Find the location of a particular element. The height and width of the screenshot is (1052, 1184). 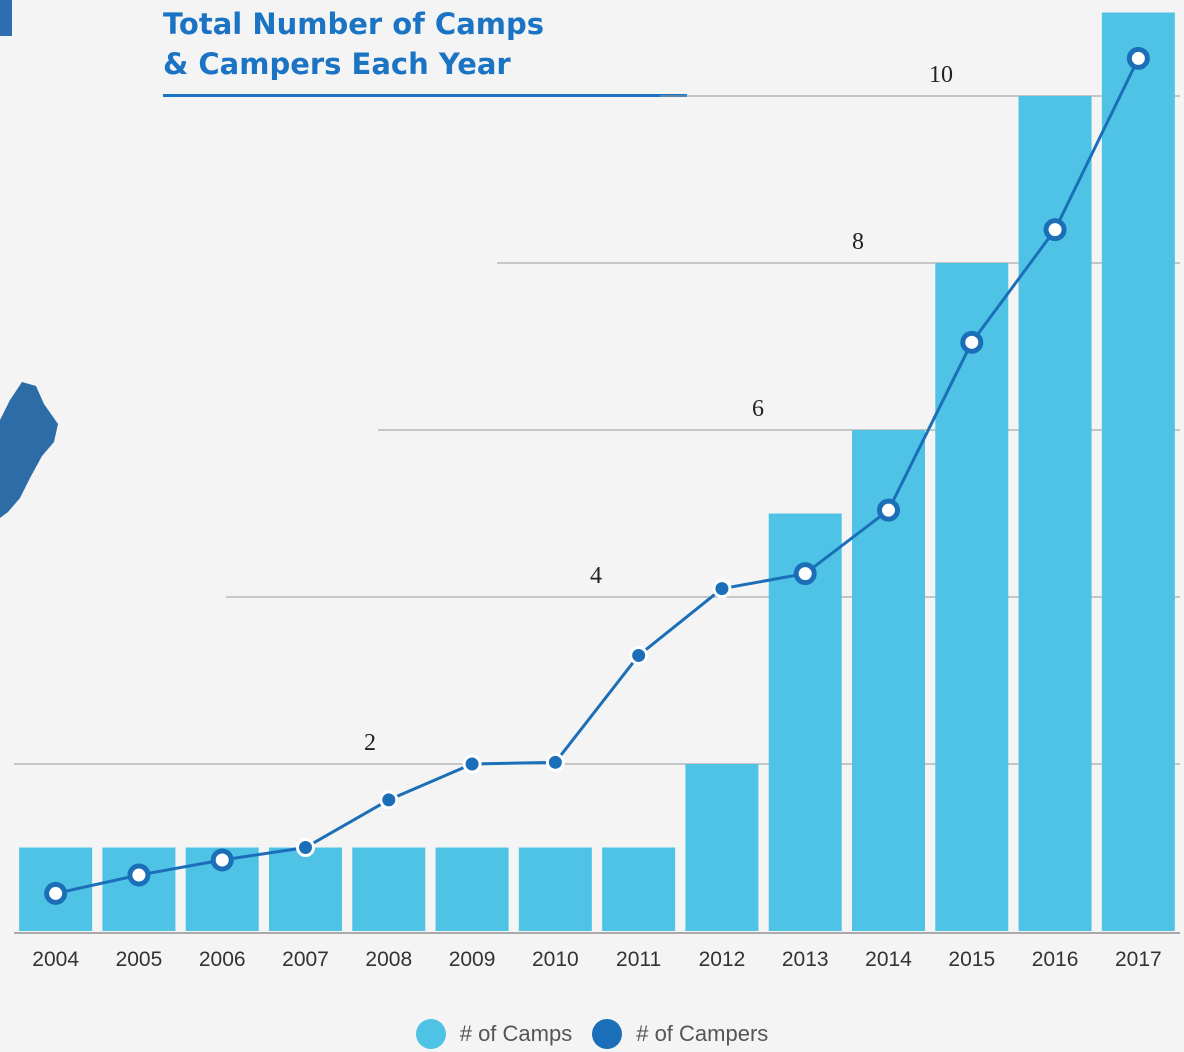

bar-camps-2012 is located at coordinates (722, 847).